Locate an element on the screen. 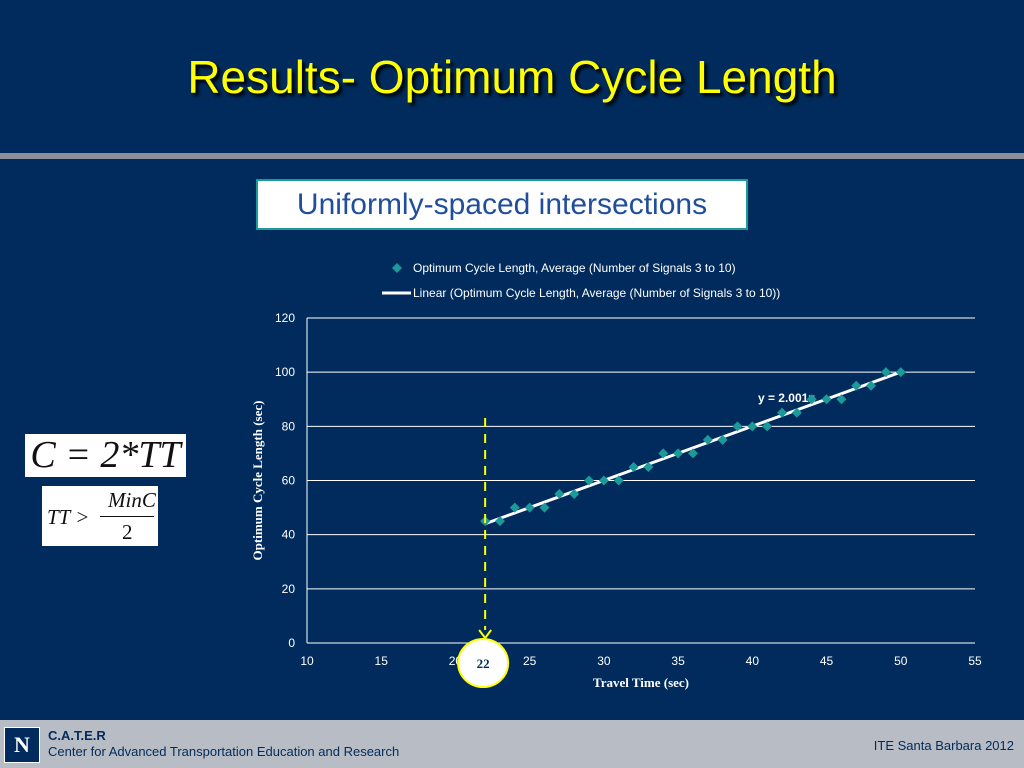  x-axis-label: Travel Time (sec) is located at coordinates (641, 682).